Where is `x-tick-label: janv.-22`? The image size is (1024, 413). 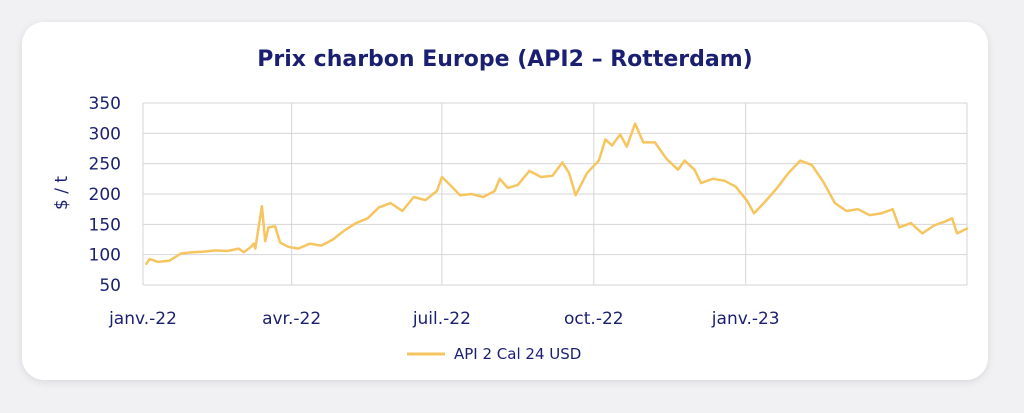
x-tick-label: janv.-22 is located at coordinates (142, 319).